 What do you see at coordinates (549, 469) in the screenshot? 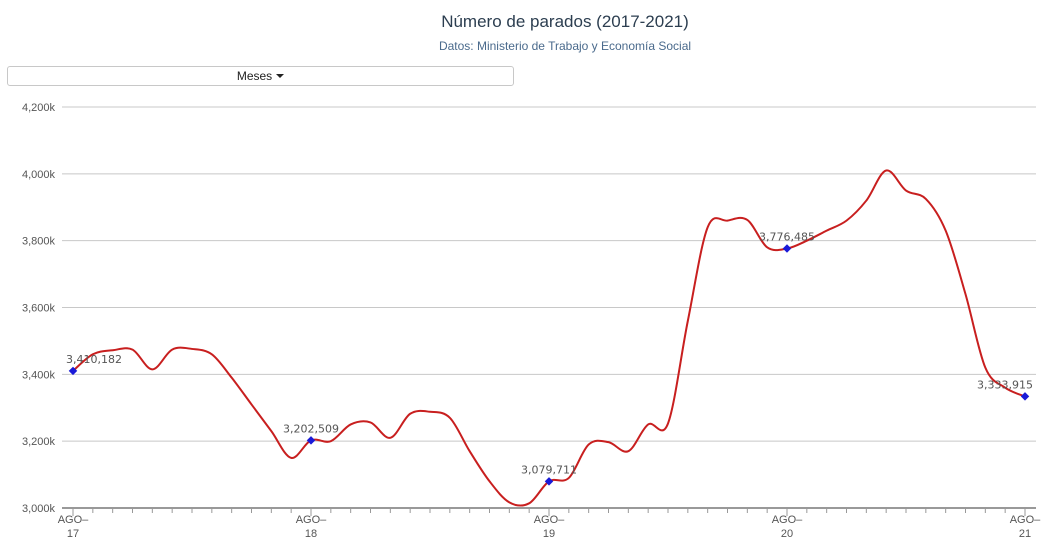
I see `data-label: 3,079,711` at bounding box center [549, 469].